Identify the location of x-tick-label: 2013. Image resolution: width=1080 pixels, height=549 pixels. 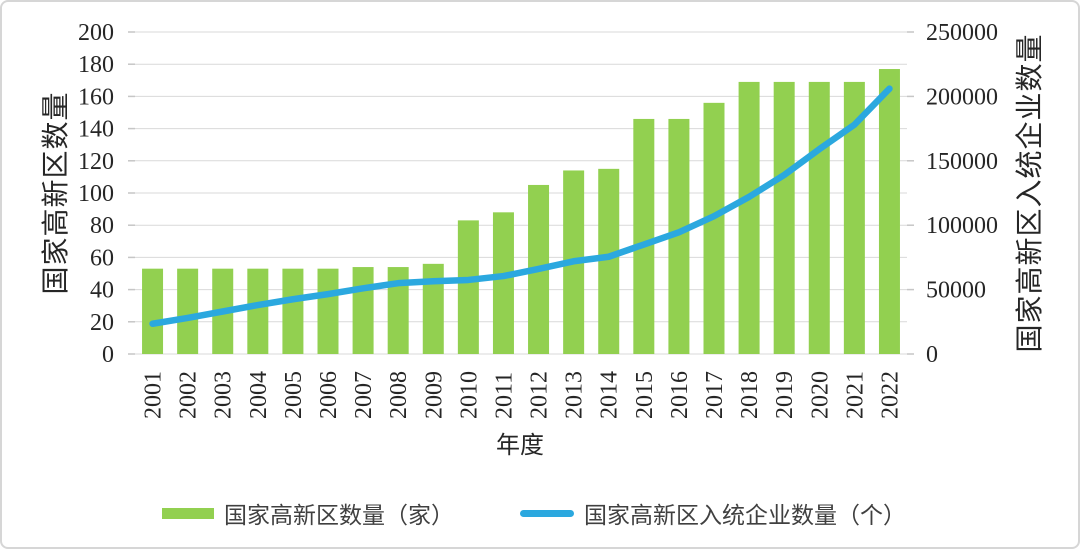
(575, 395).